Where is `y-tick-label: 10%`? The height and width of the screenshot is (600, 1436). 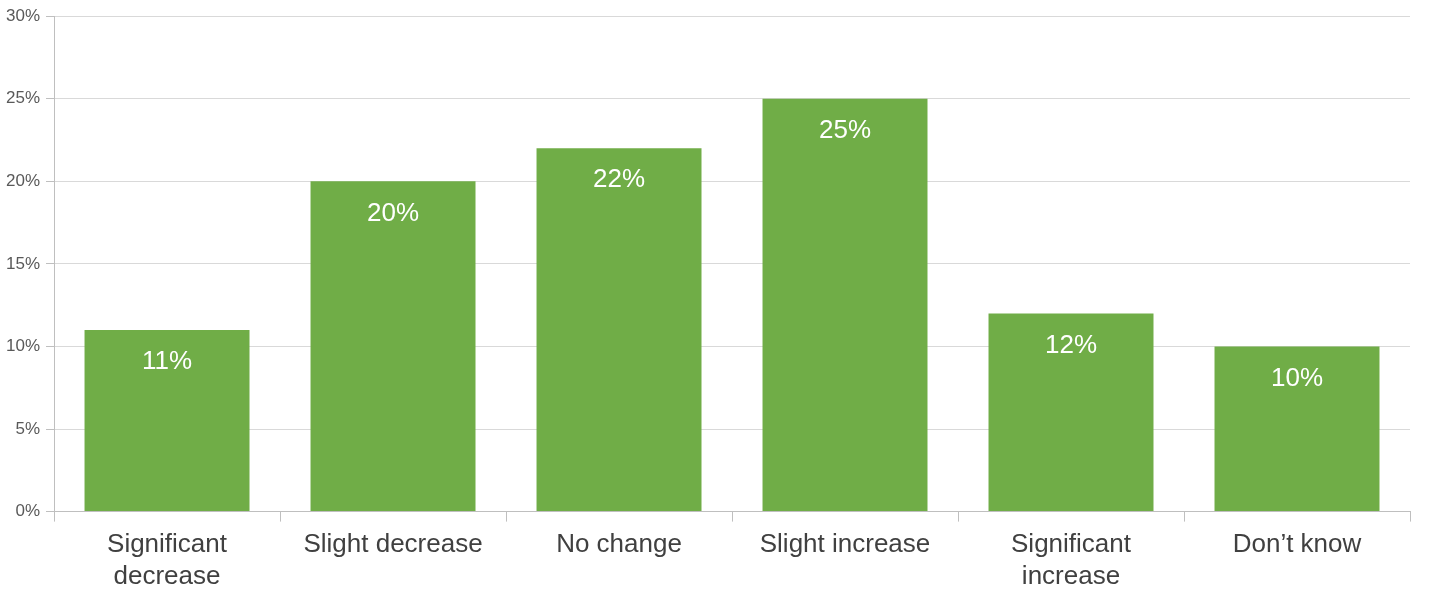
y-tick-label: 10% is located at coordinates (23, 346).